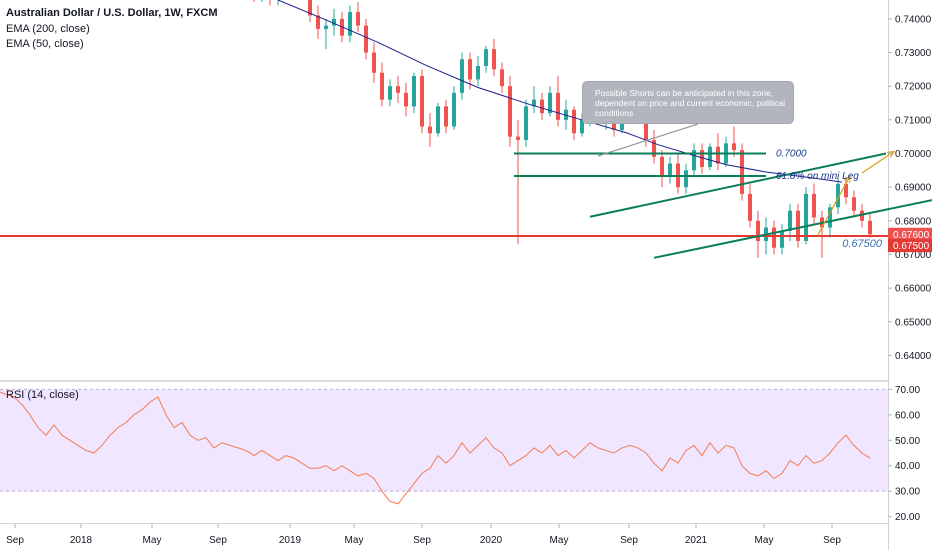 This screenshot has width=932, height=550. I want to click on price-tick-label: 0.68000, so click(913, 221).